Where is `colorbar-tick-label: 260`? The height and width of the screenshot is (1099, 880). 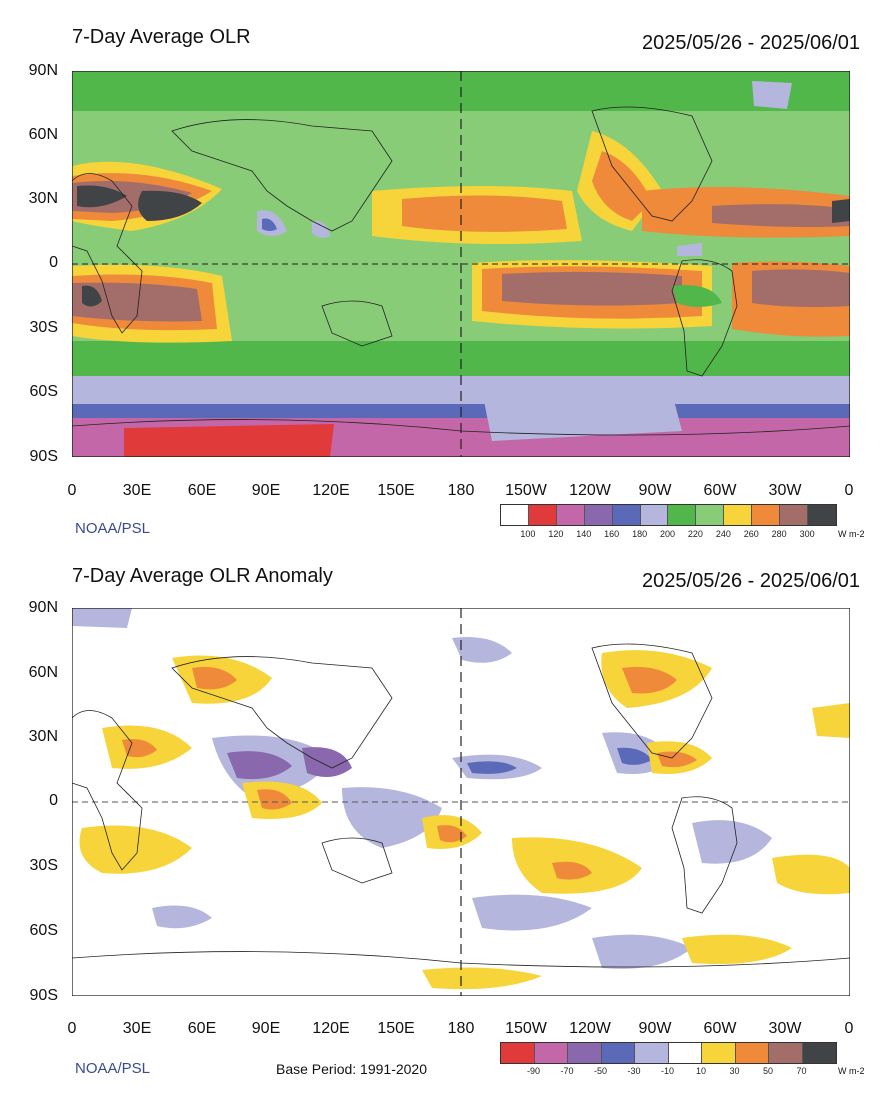
colorbar-tick-label: 260 is located at coordinates (751, 534).